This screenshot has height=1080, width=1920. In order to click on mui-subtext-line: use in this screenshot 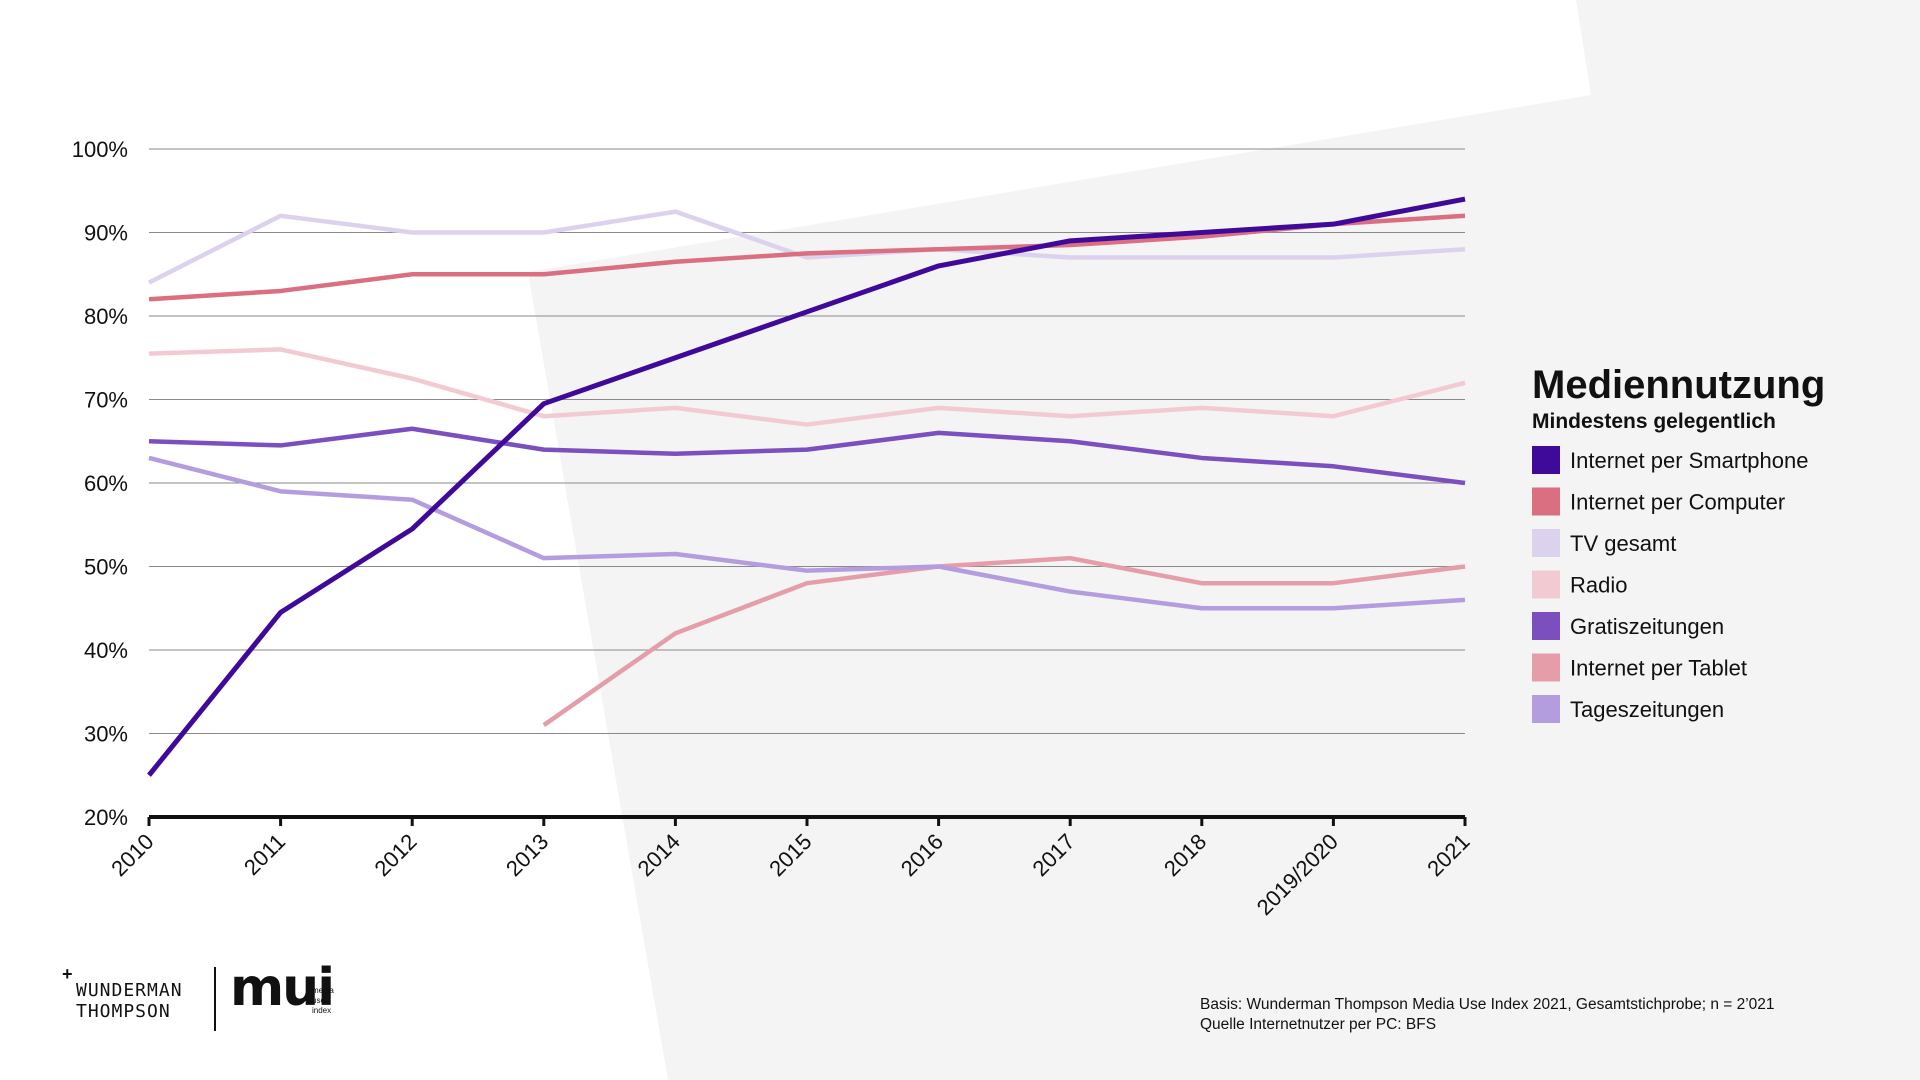, I will do `click(318, 1000)`.